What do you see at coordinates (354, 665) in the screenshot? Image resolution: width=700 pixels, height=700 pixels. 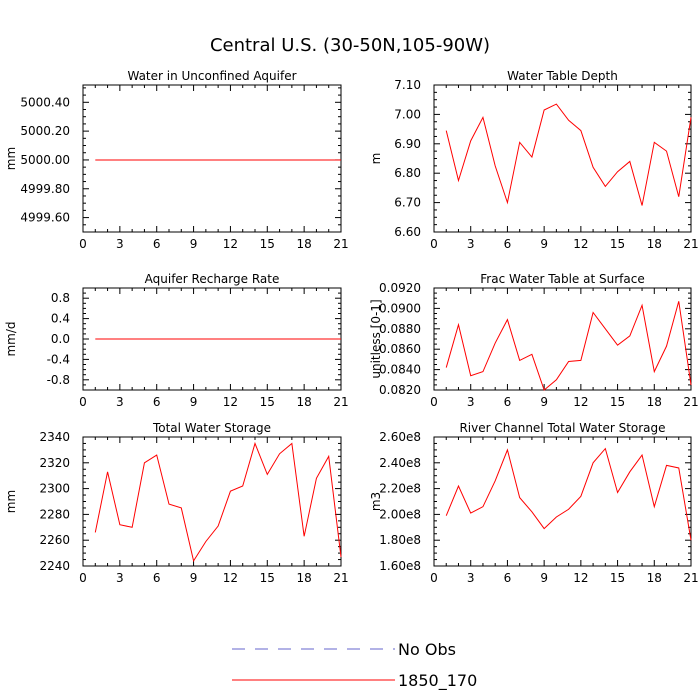 I see `legend: No Obs 1850_170` at bounding box center [354, 665].